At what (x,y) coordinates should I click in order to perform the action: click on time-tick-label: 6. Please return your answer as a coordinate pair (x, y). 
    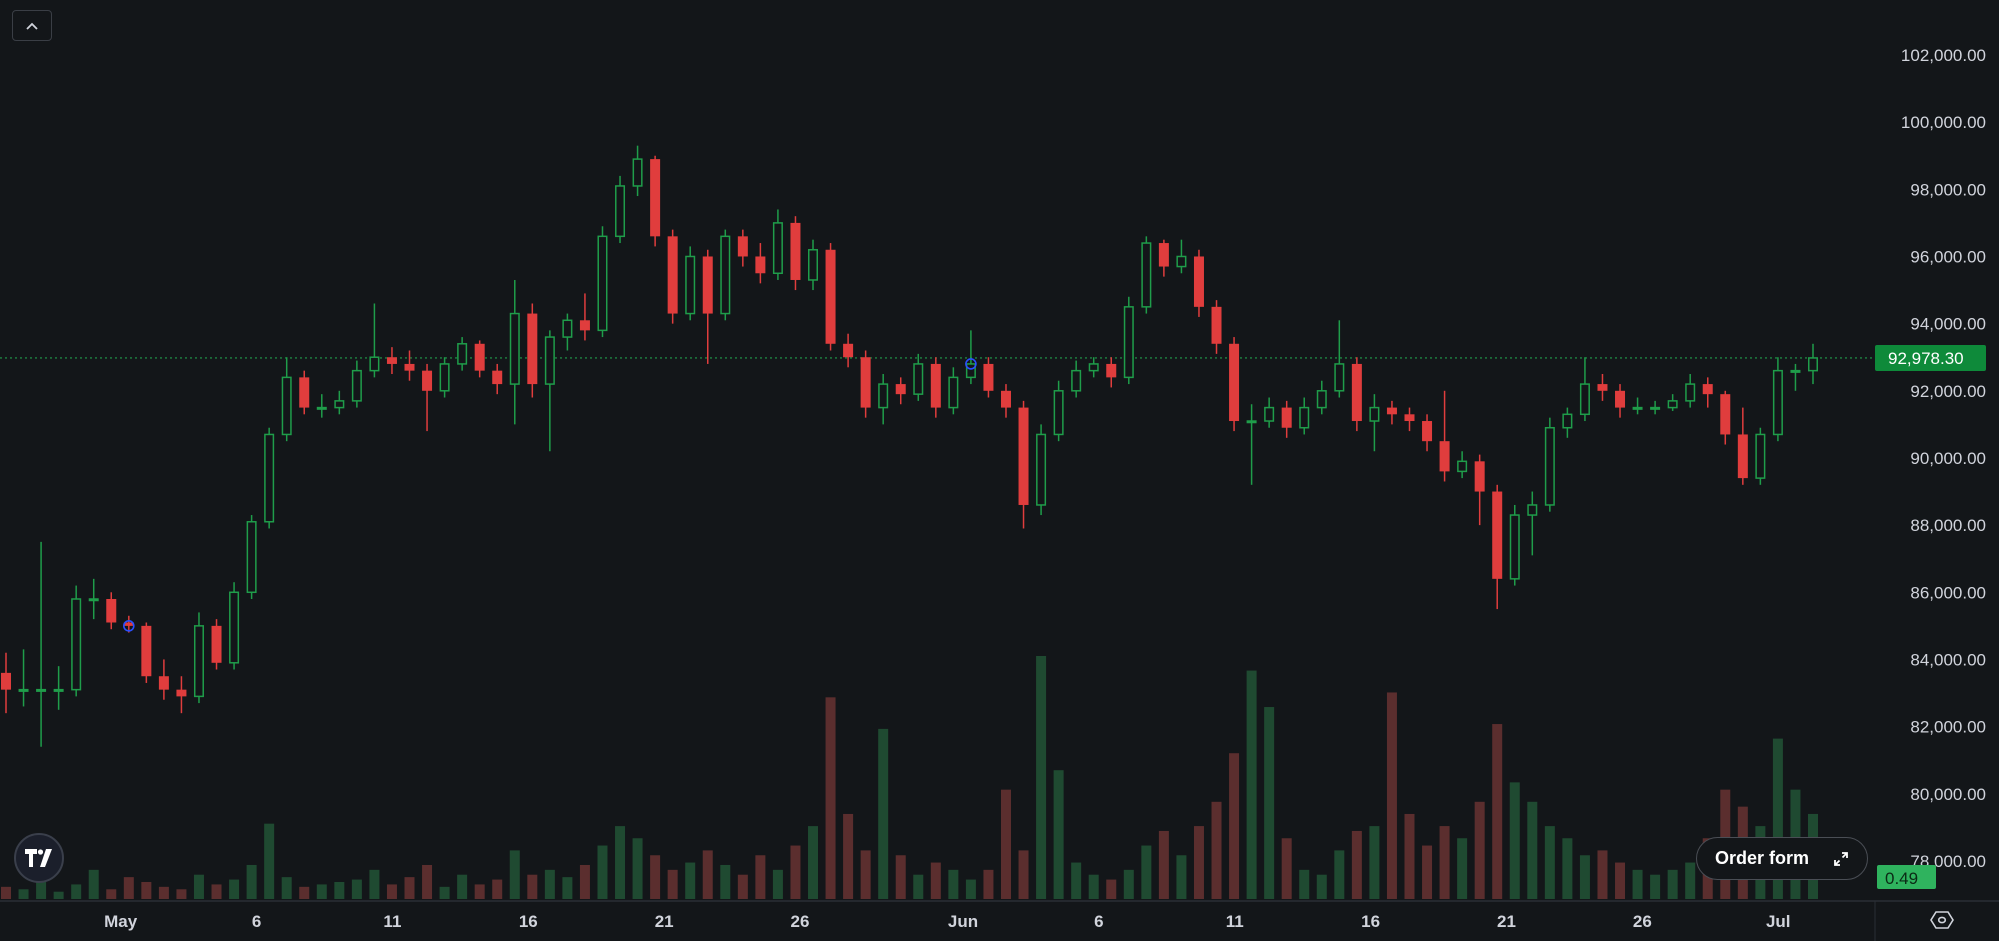
    Looking at the image, I should click on (1098, 921).